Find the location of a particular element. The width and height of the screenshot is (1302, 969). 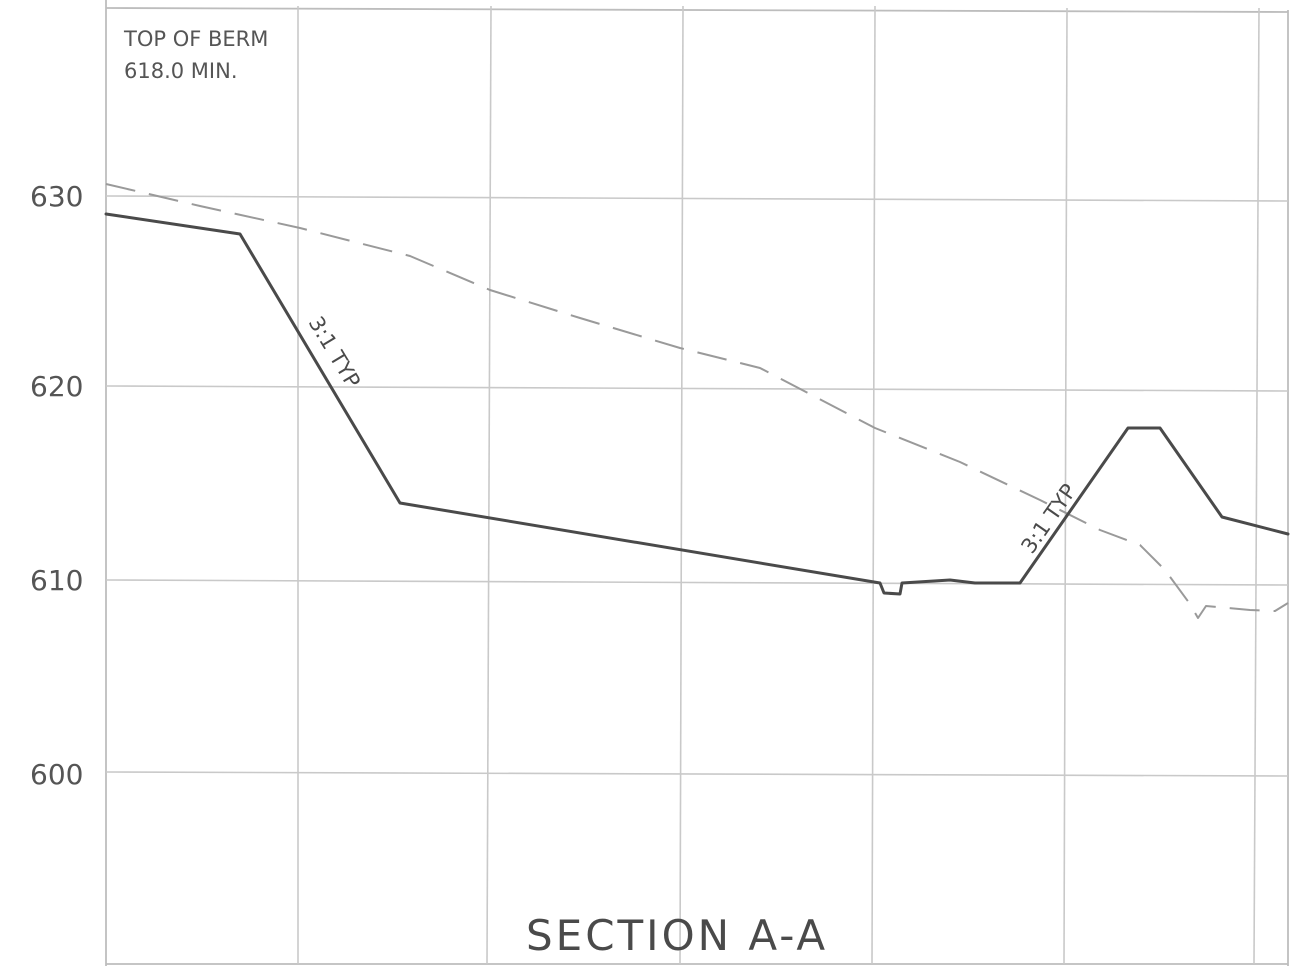

slope-label-left: 3:1 TYP is located at coordinates (334, 352).